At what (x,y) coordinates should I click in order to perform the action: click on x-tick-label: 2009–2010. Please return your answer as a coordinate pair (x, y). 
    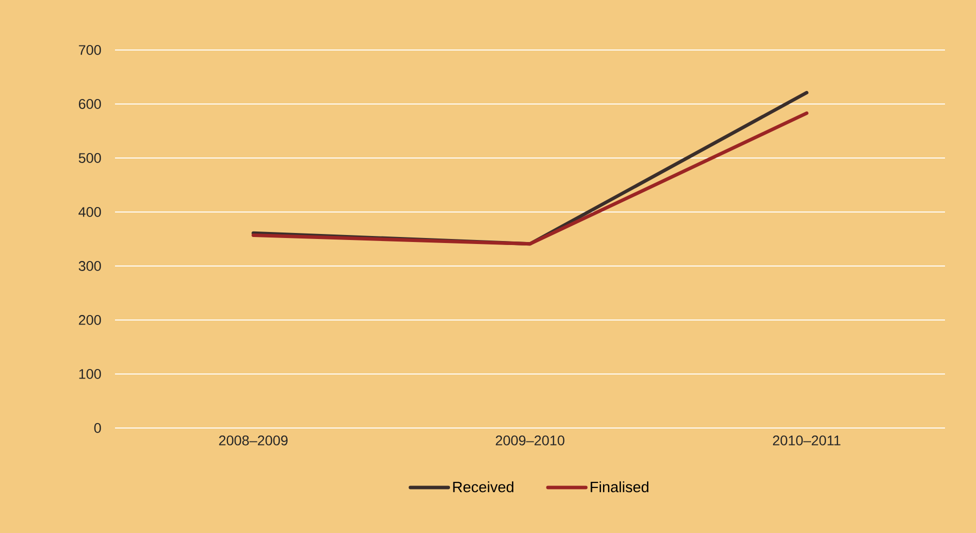
    Looking at the image, I should click on (530, 441).